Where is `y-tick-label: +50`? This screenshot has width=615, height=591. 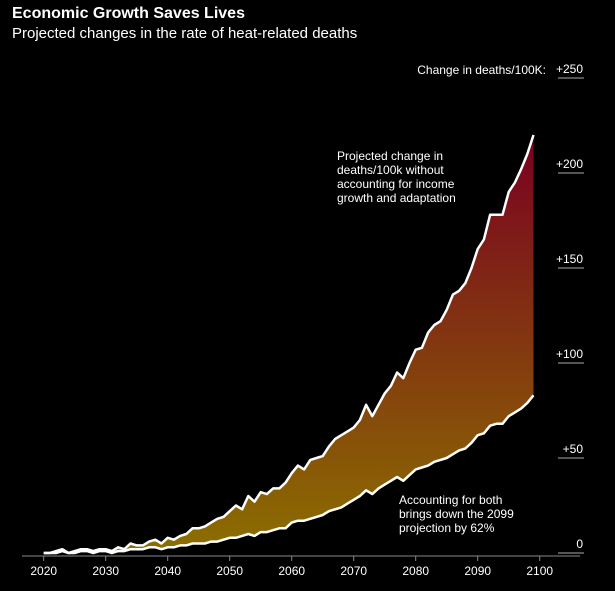
y-tick-label: +50 is located at coordinates (573, 449).